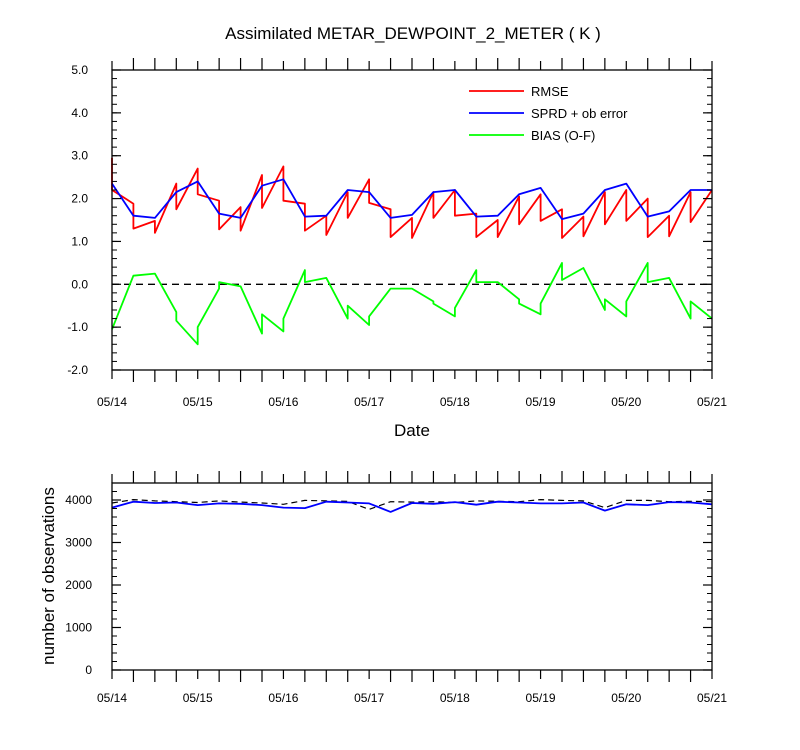 This screenshot has width=800, height=750. Describe the element at coordinates (79, 199) in the screenshot. I see `y-tick-label: 2.0` at that location.